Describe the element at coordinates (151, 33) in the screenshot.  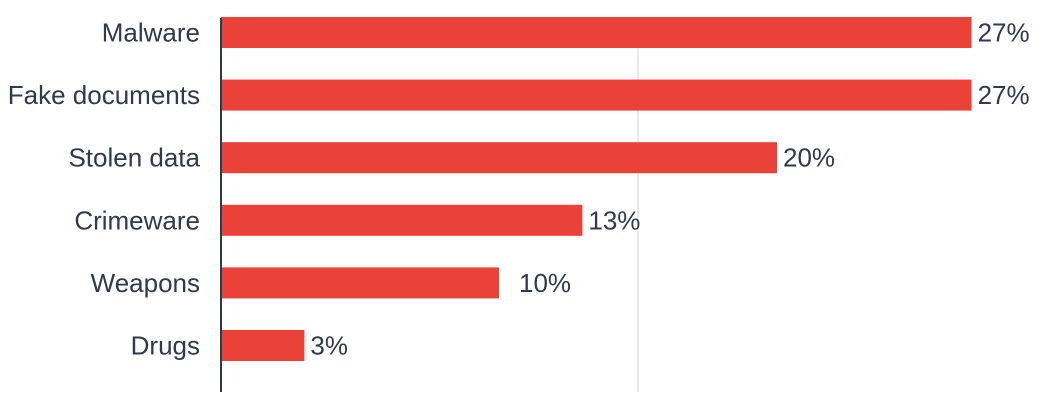
I see `category-label: Malware` at that location.